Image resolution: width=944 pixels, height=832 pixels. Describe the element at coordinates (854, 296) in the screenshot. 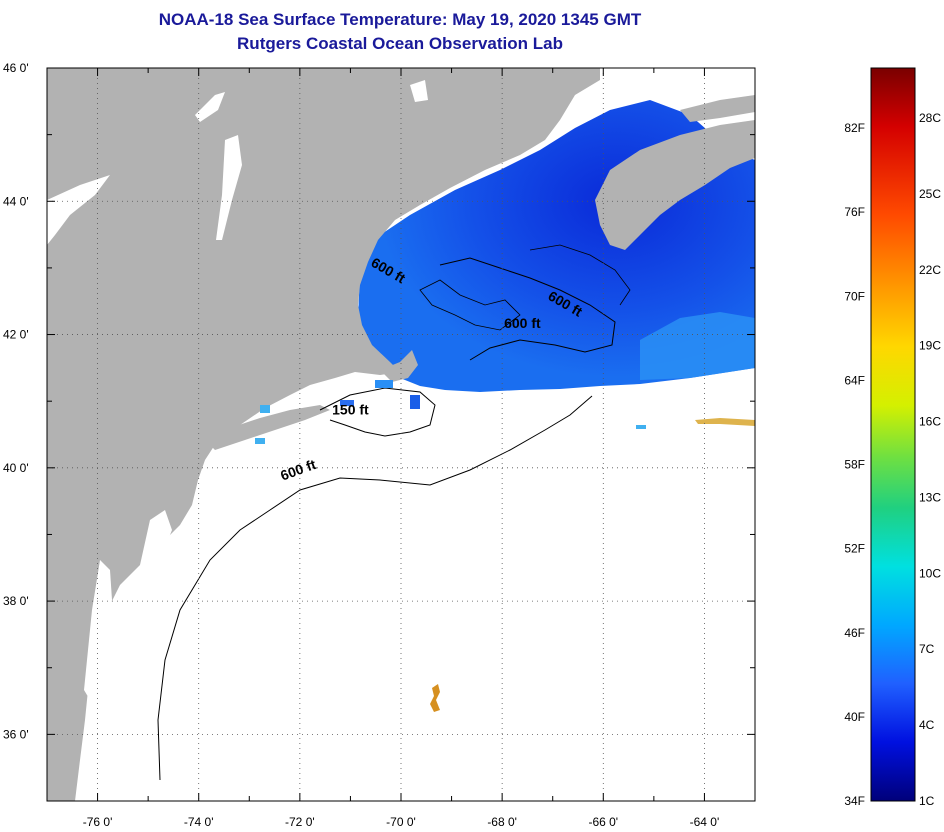

I see `colorbar-f-label: 70F` at that location.